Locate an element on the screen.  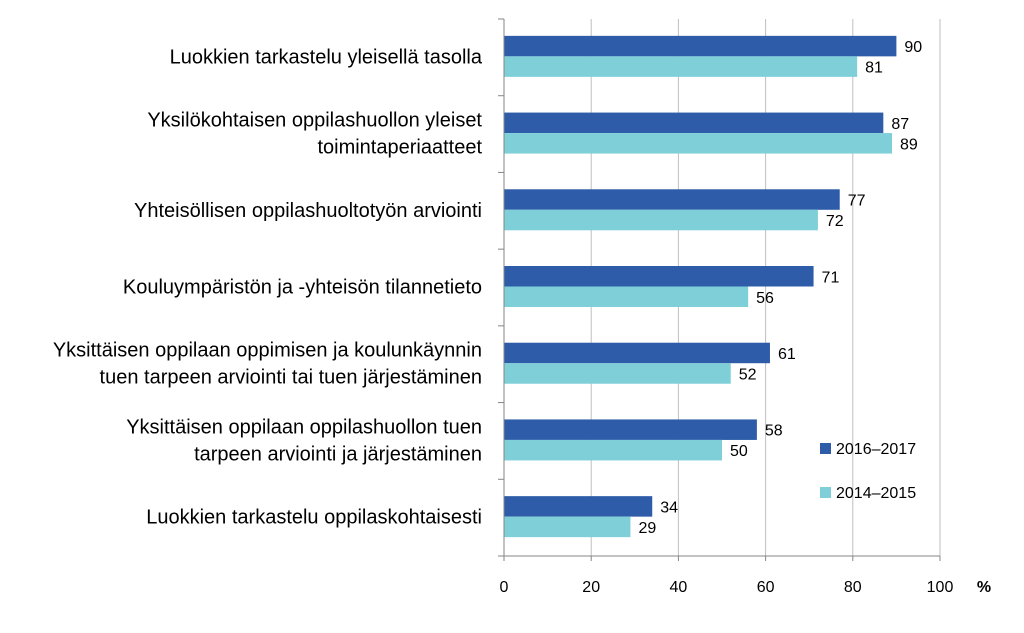
data-label: 56 is located at coordinates (765, 298).